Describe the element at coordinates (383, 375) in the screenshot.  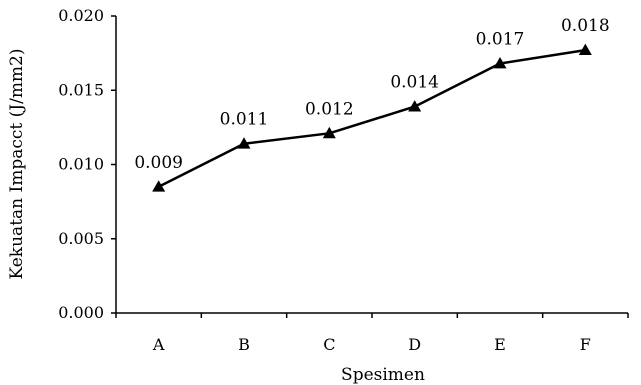
I see `x-axis-title: Spesimen` at that location.